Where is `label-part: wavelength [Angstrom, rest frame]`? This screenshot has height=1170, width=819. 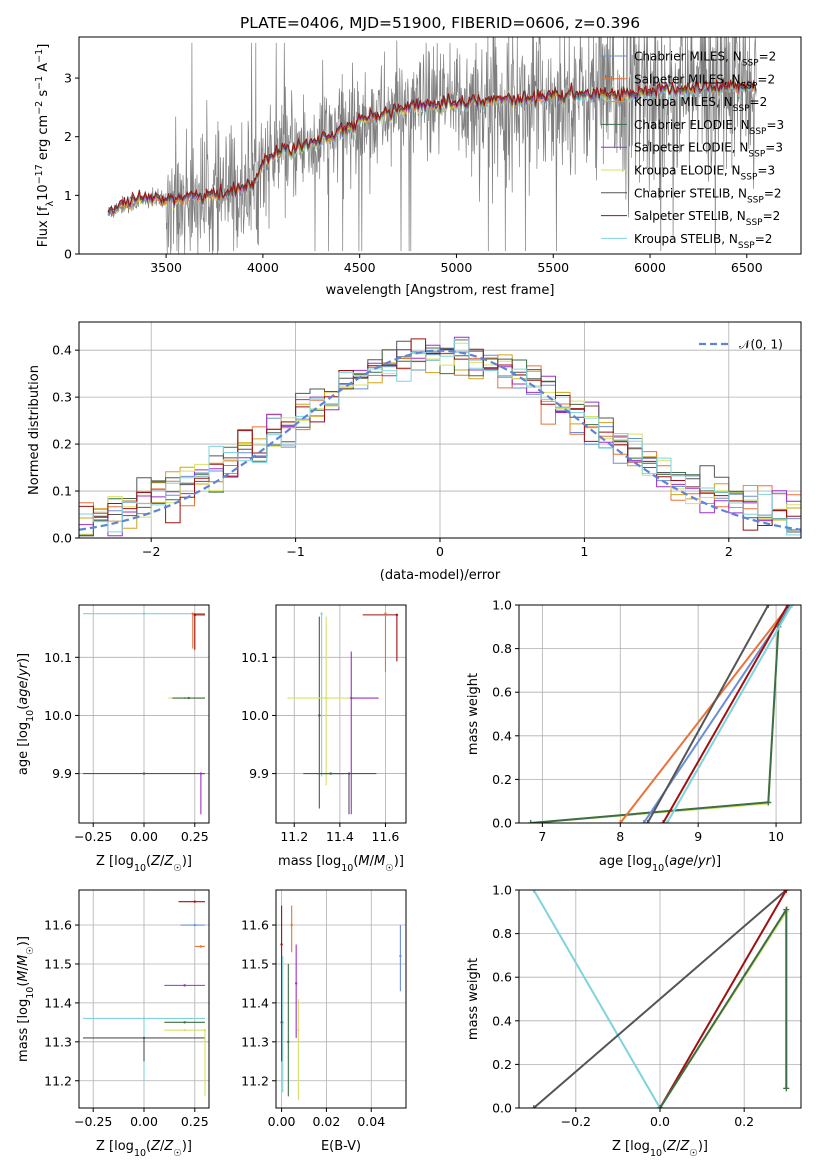 label-part: wavelength [Angstrom, rest frame] is located at coordinates (440, 290).